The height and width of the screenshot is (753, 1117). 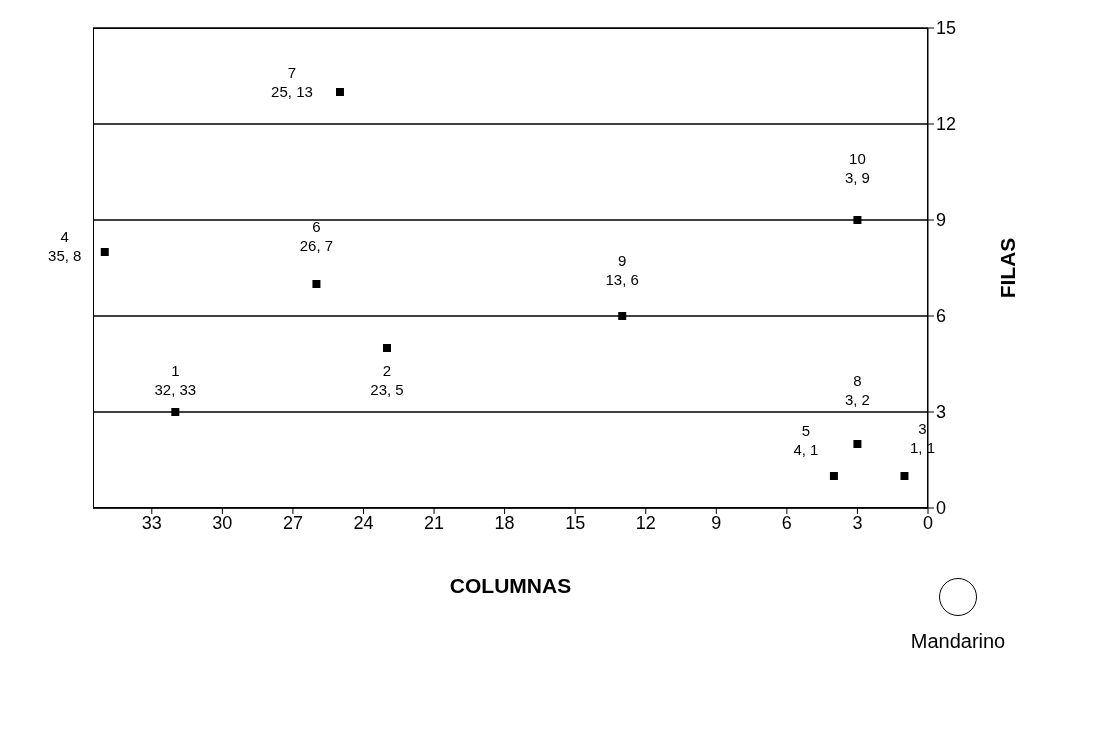 I want to click on text: 10 3, 9, so click(x=857, y=168).